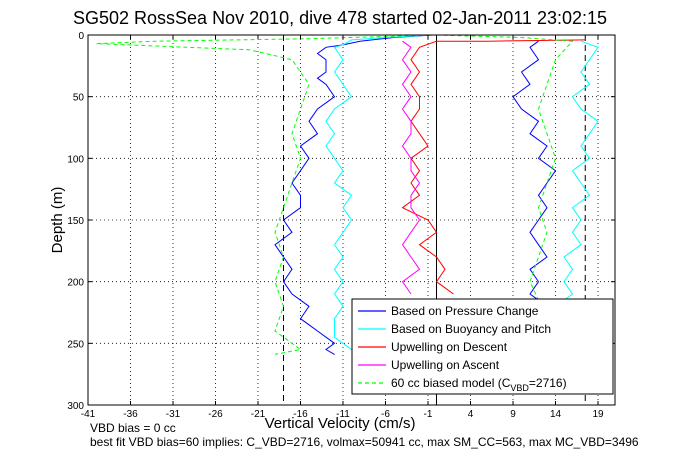 Image resolution: width=681 pixels, height=454 pixels. I want to click on legend-label-text: Based on Buoyancy and Pitch, so click(471, 329).